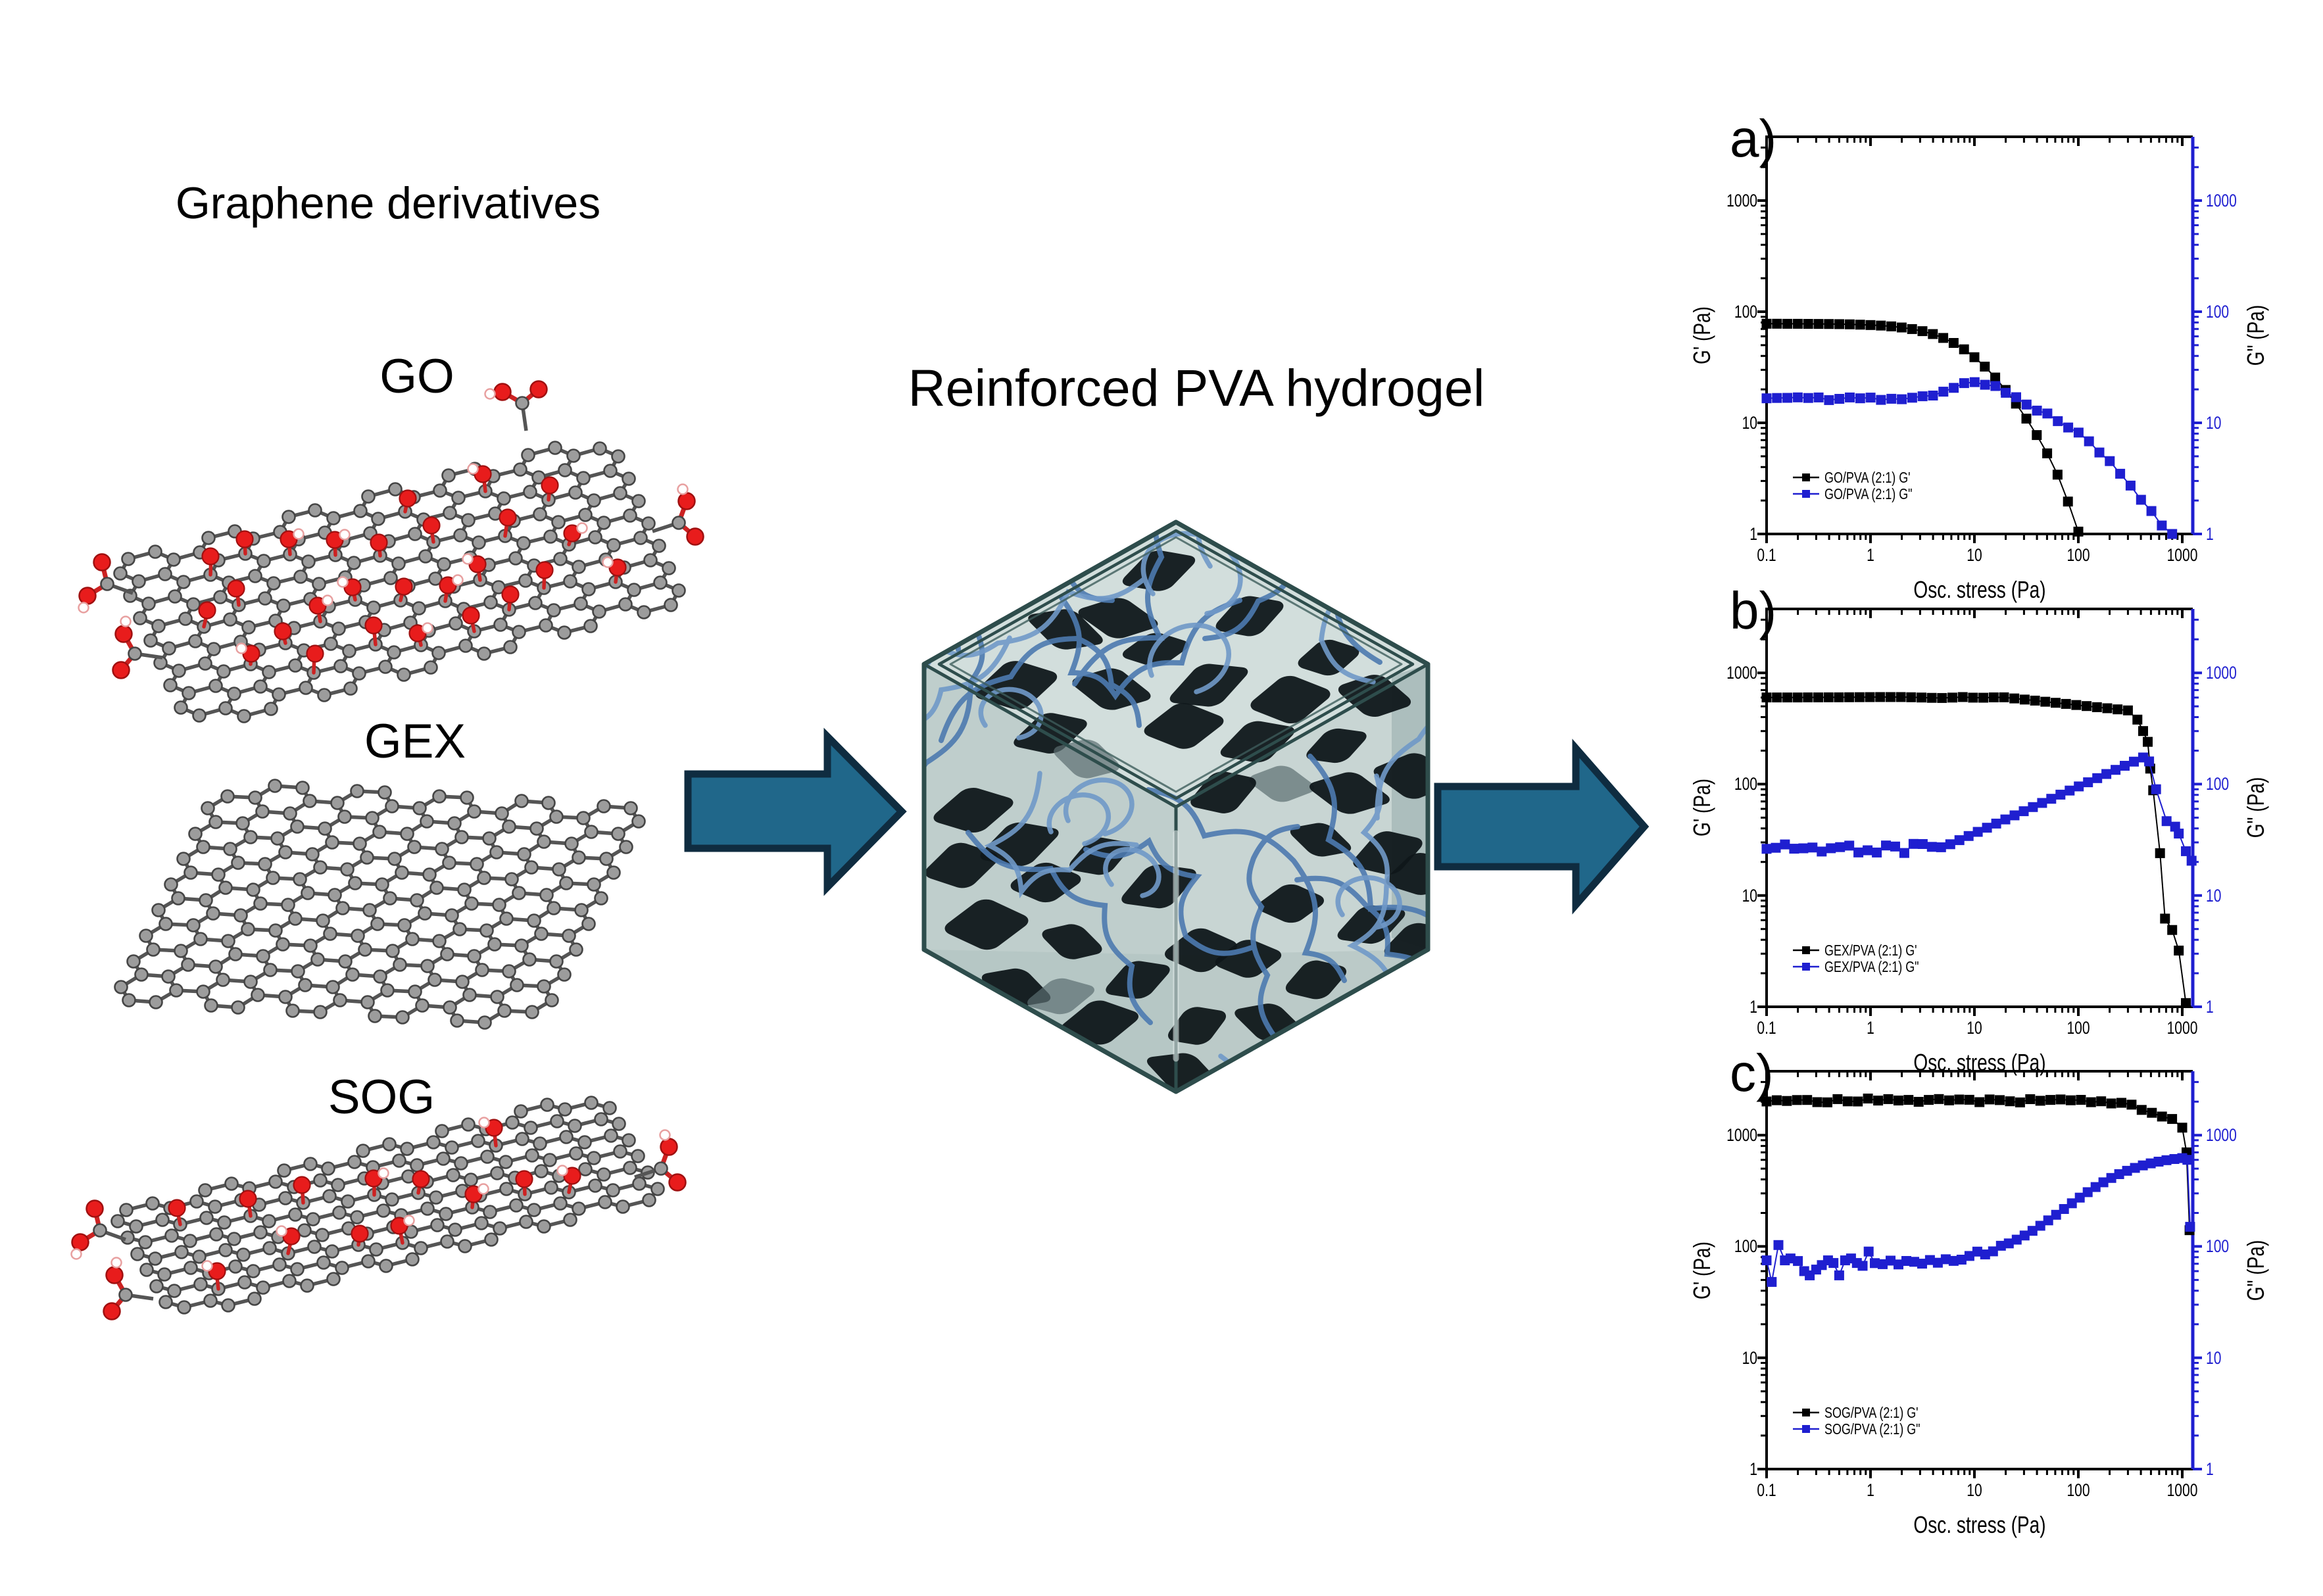 The height and width of the screenshot is (1596, 2323). What do you see at coordinates (416, 376) in the screenshot?
I see `svg-text: GO` at bounding box center [416, 376].